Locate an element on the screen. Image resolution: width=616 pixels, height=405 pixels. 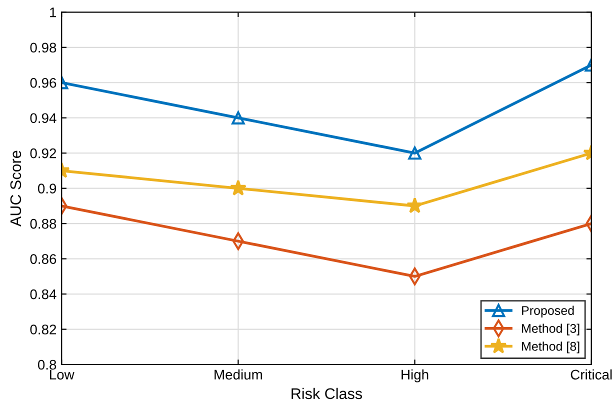
y-tick-label: 0.94 is located at coordinates (43, 118).